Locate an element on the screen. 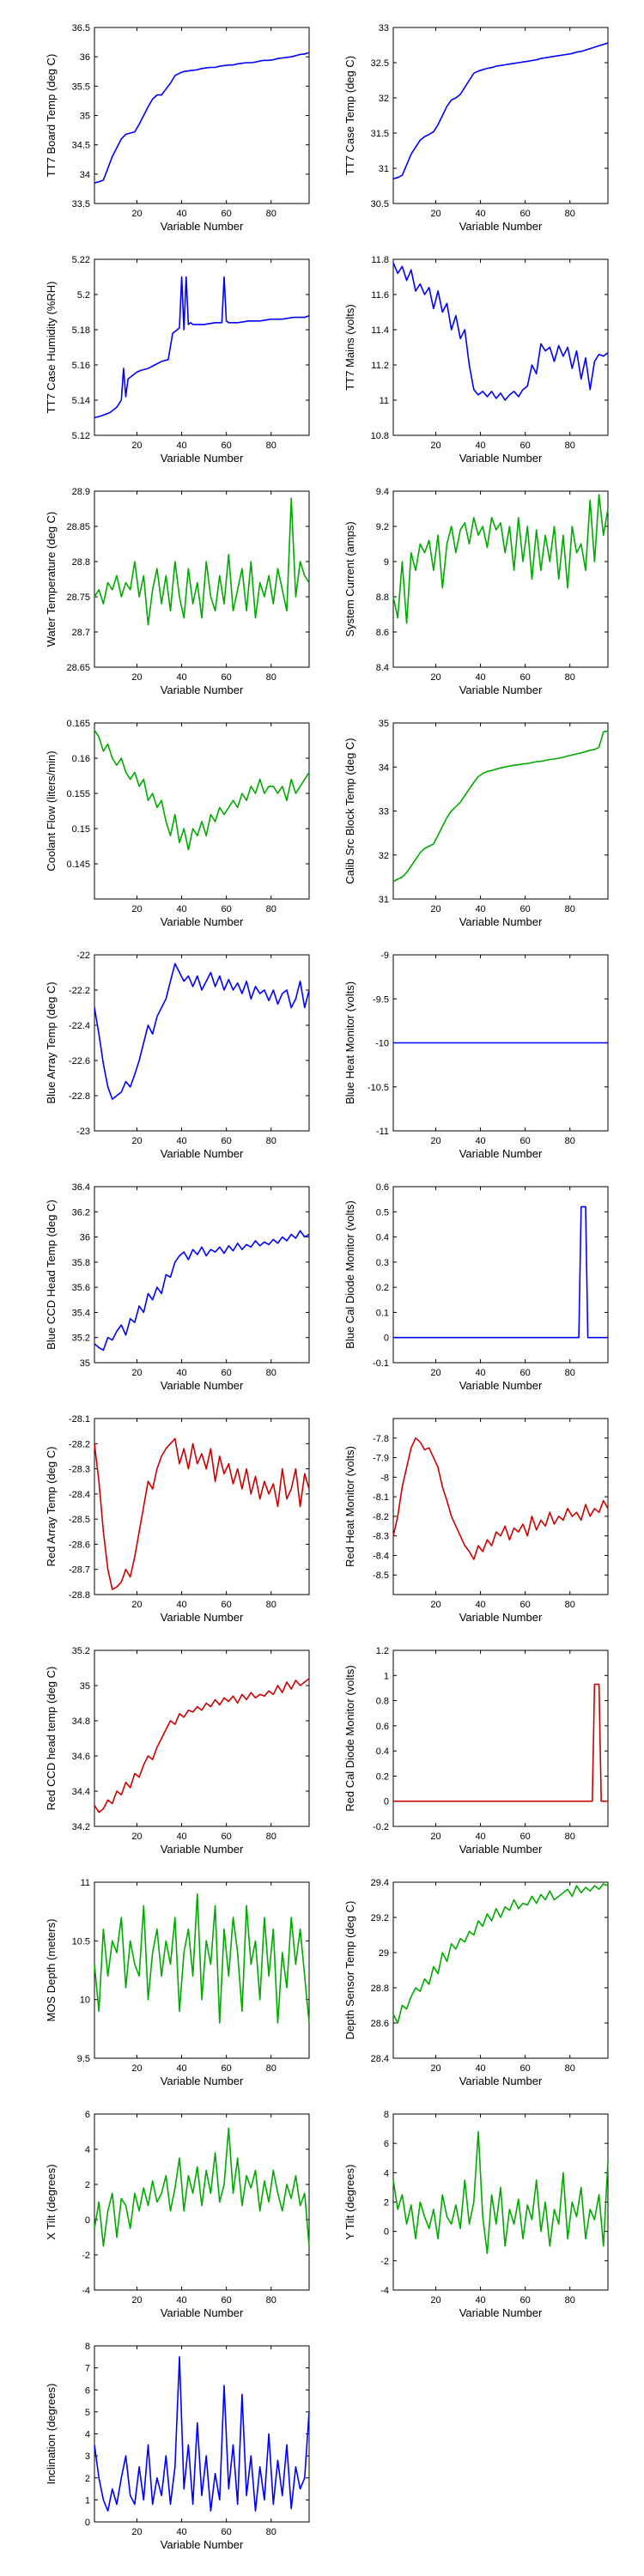  y-axis-label: MOS Depth (meters) is located at coordinates (52, 1970).